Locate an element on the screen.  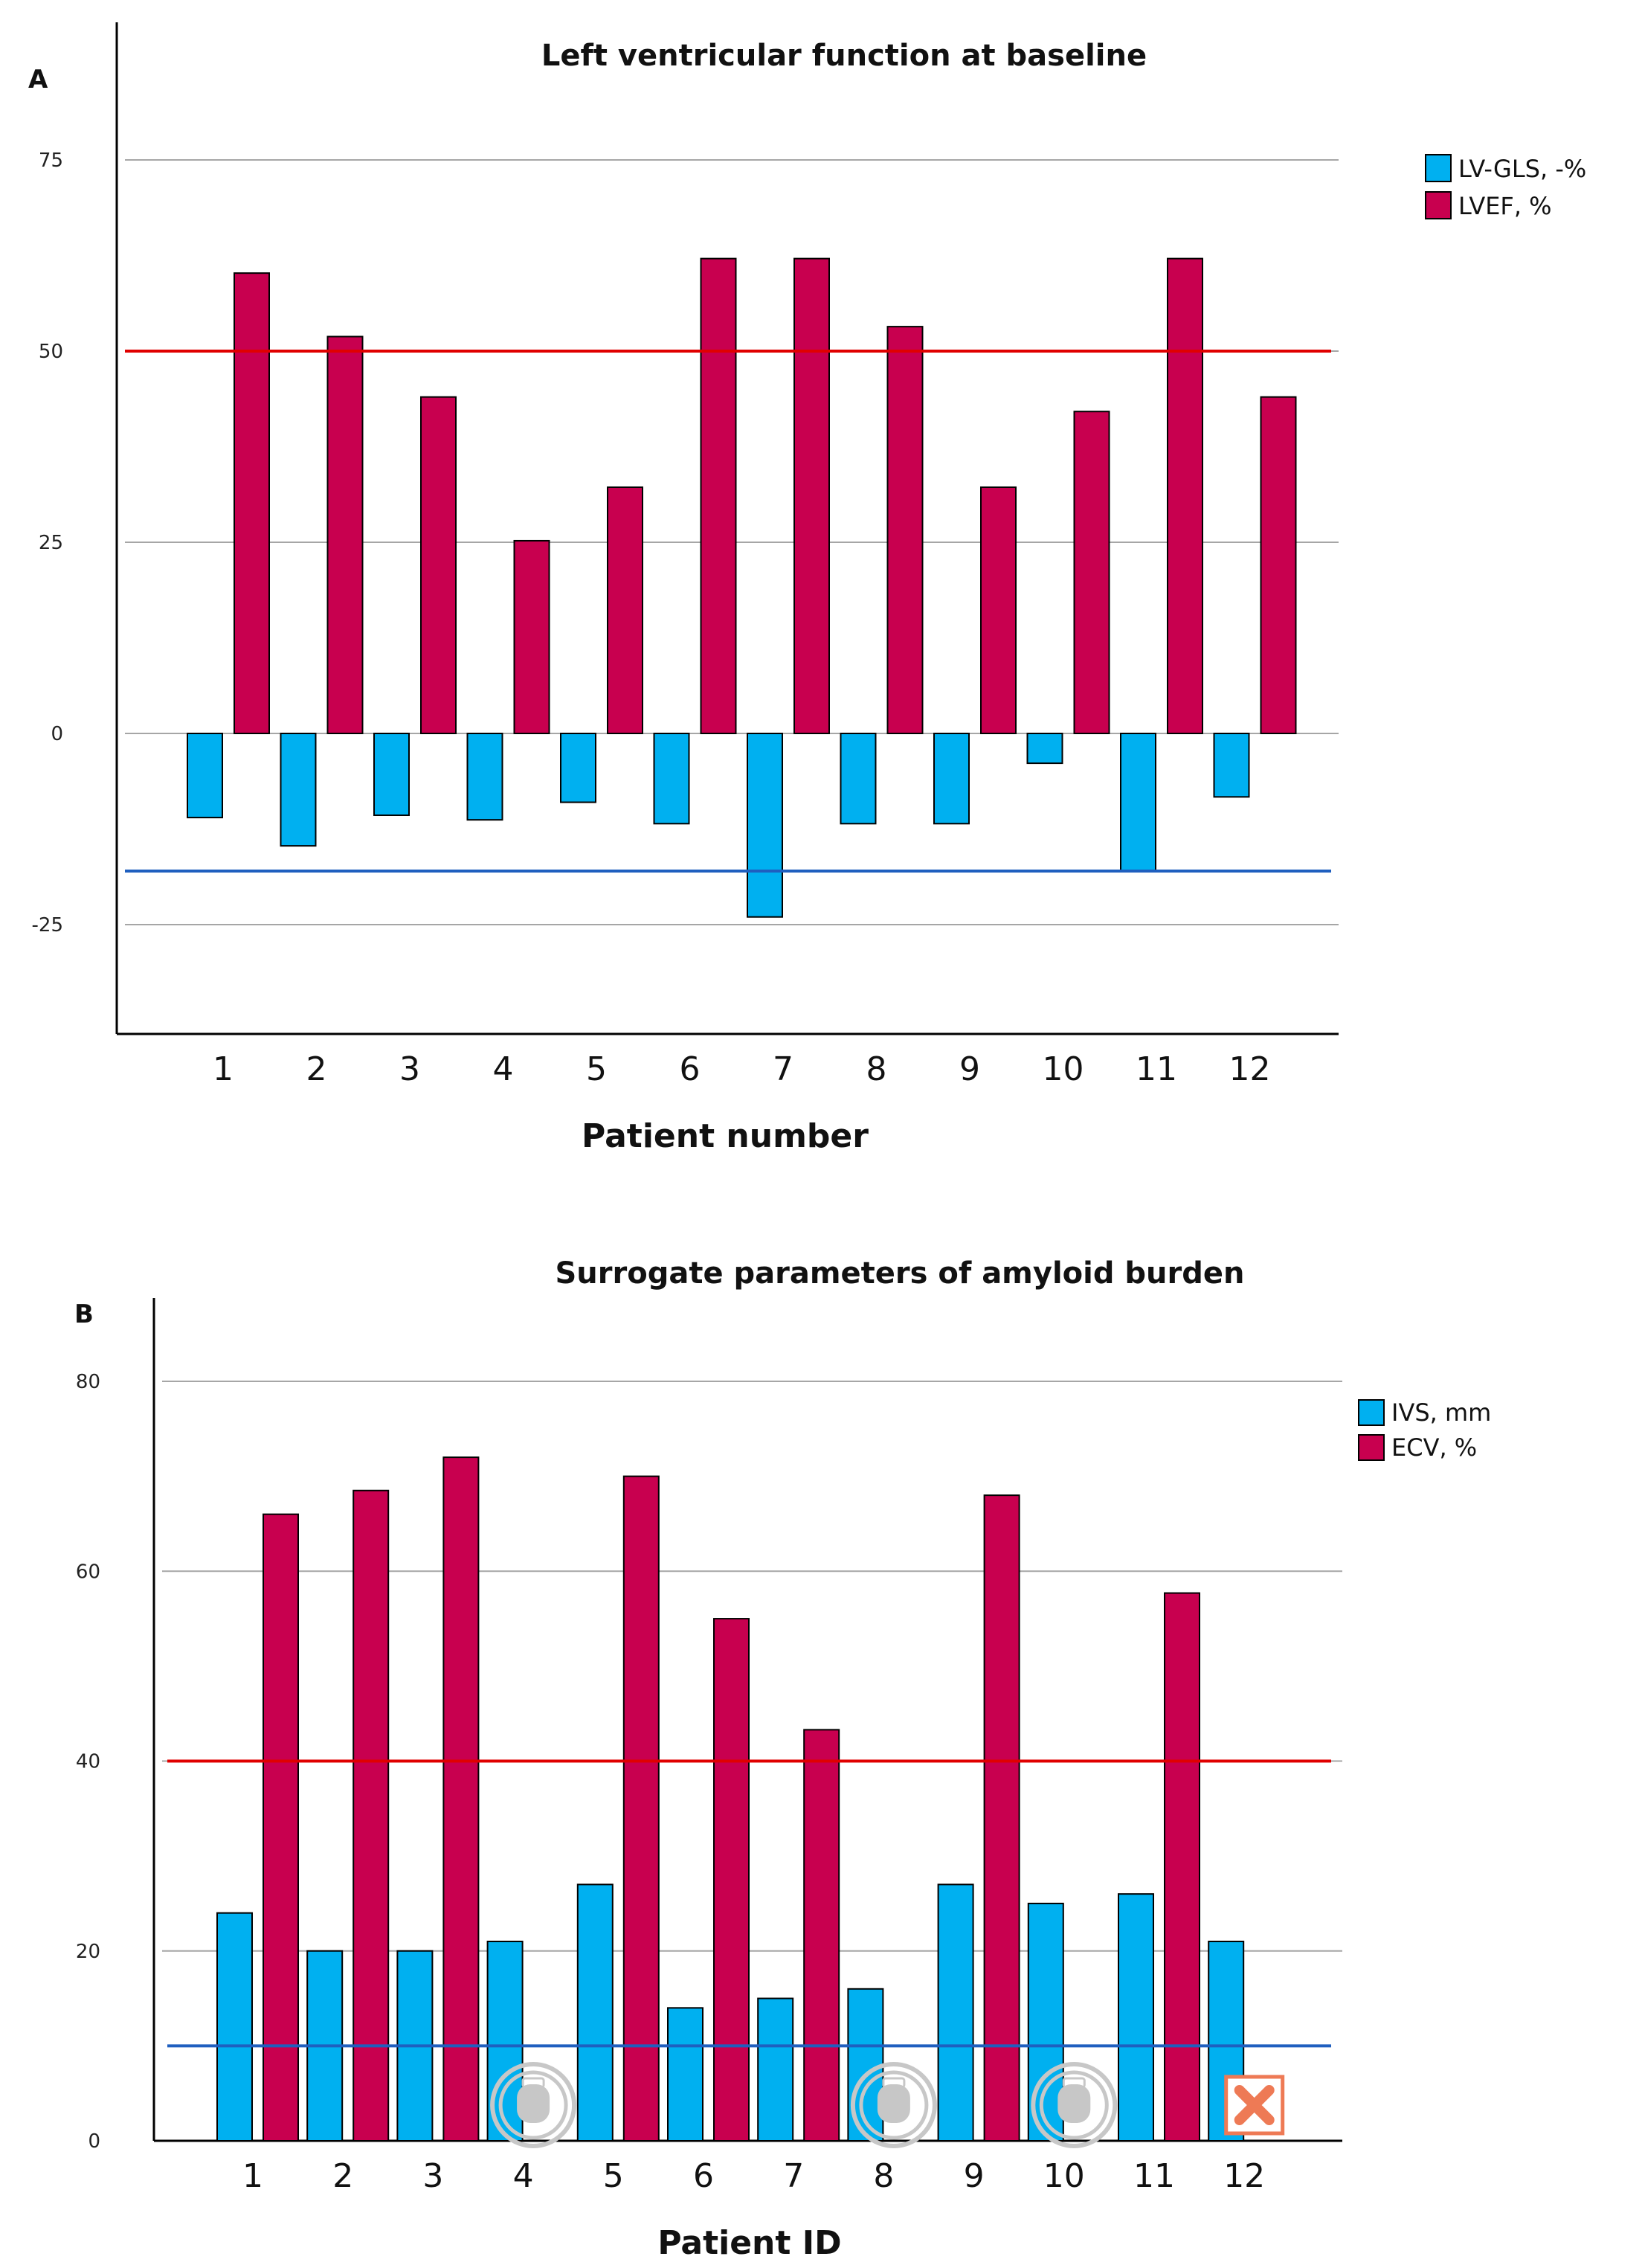
y-tick-label: -25 is located at coordinates (47, 926).